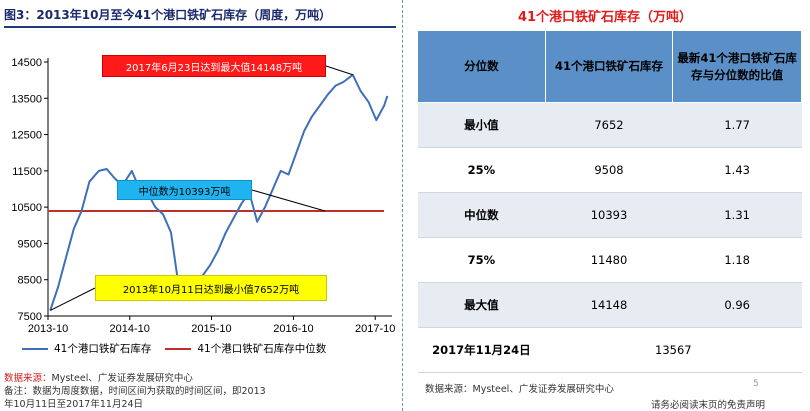 The height and width of the screenshot is (411, 810). I want to click on x-tick-label: 2015-10, so click(211, 329).